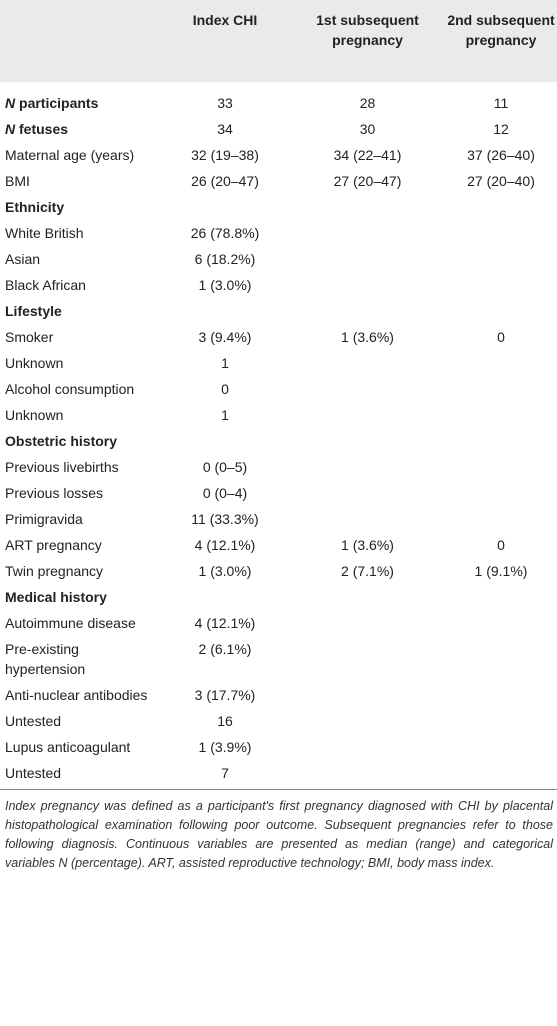 The width and height of the screenshot is (557, 1026). Describe the element at coordinates (42, 129) in the screenshot. I see `row-label-text: fetuses` at that location.